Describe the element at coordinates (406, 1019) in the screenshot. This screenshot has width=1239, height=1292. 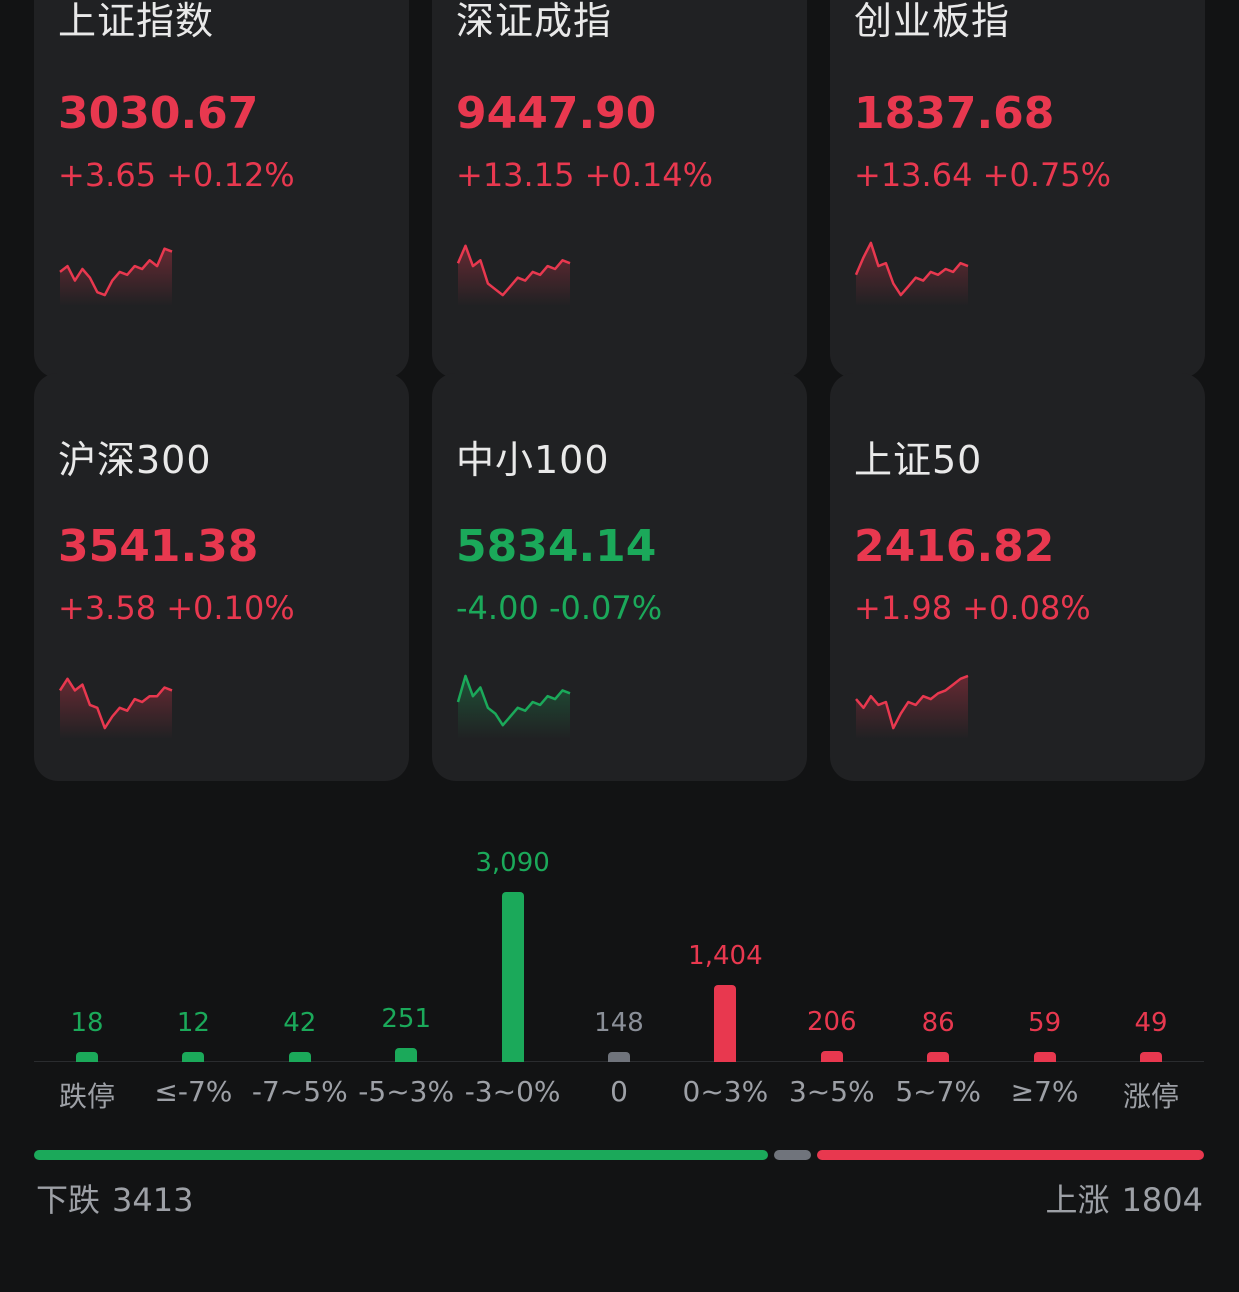
I see `distribution-value: 251` at that location.